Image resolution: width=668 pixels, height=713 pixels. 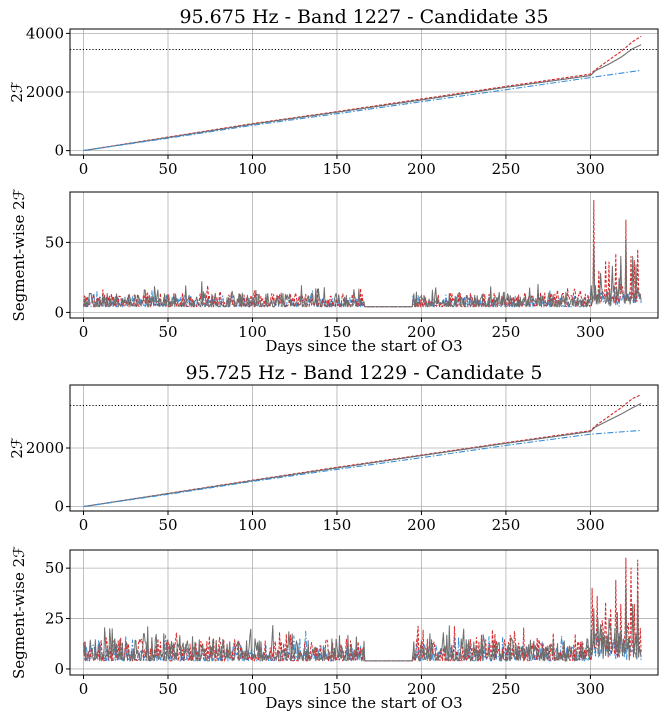 I want to click on chart-title: 95.675 Hz - Band 1227 - Candidate 35, so click(x=363, y=17).